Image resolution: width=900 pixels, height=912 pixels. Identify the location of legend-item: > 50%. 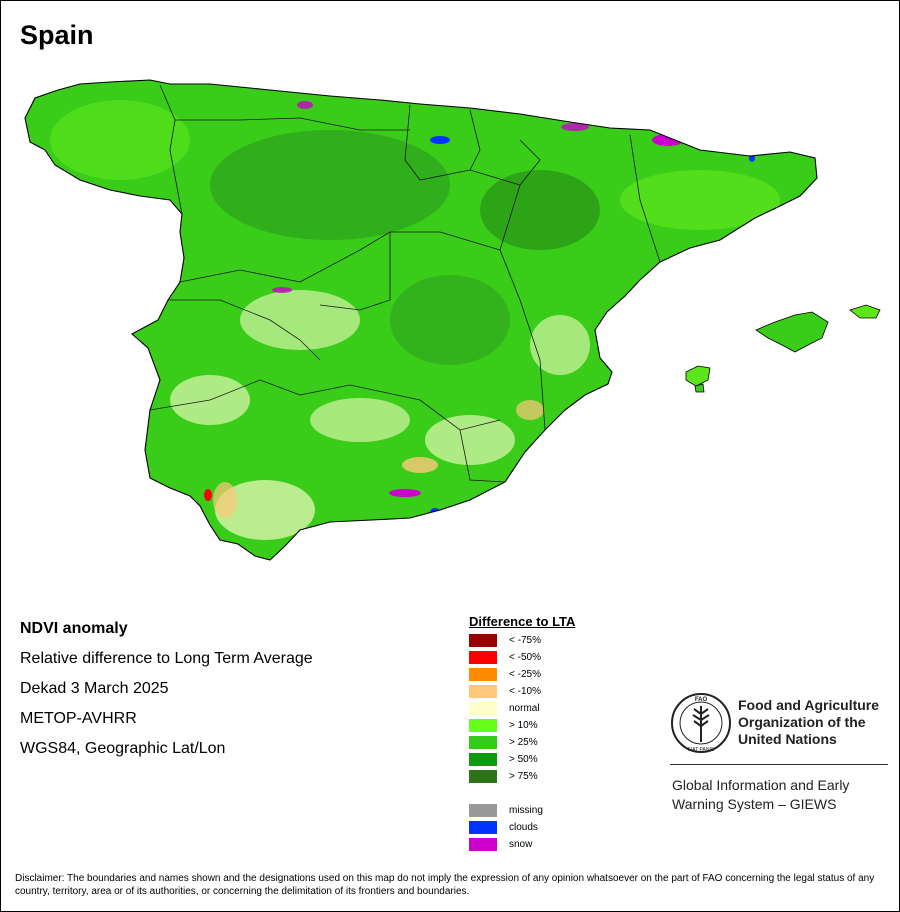
(522, 759).